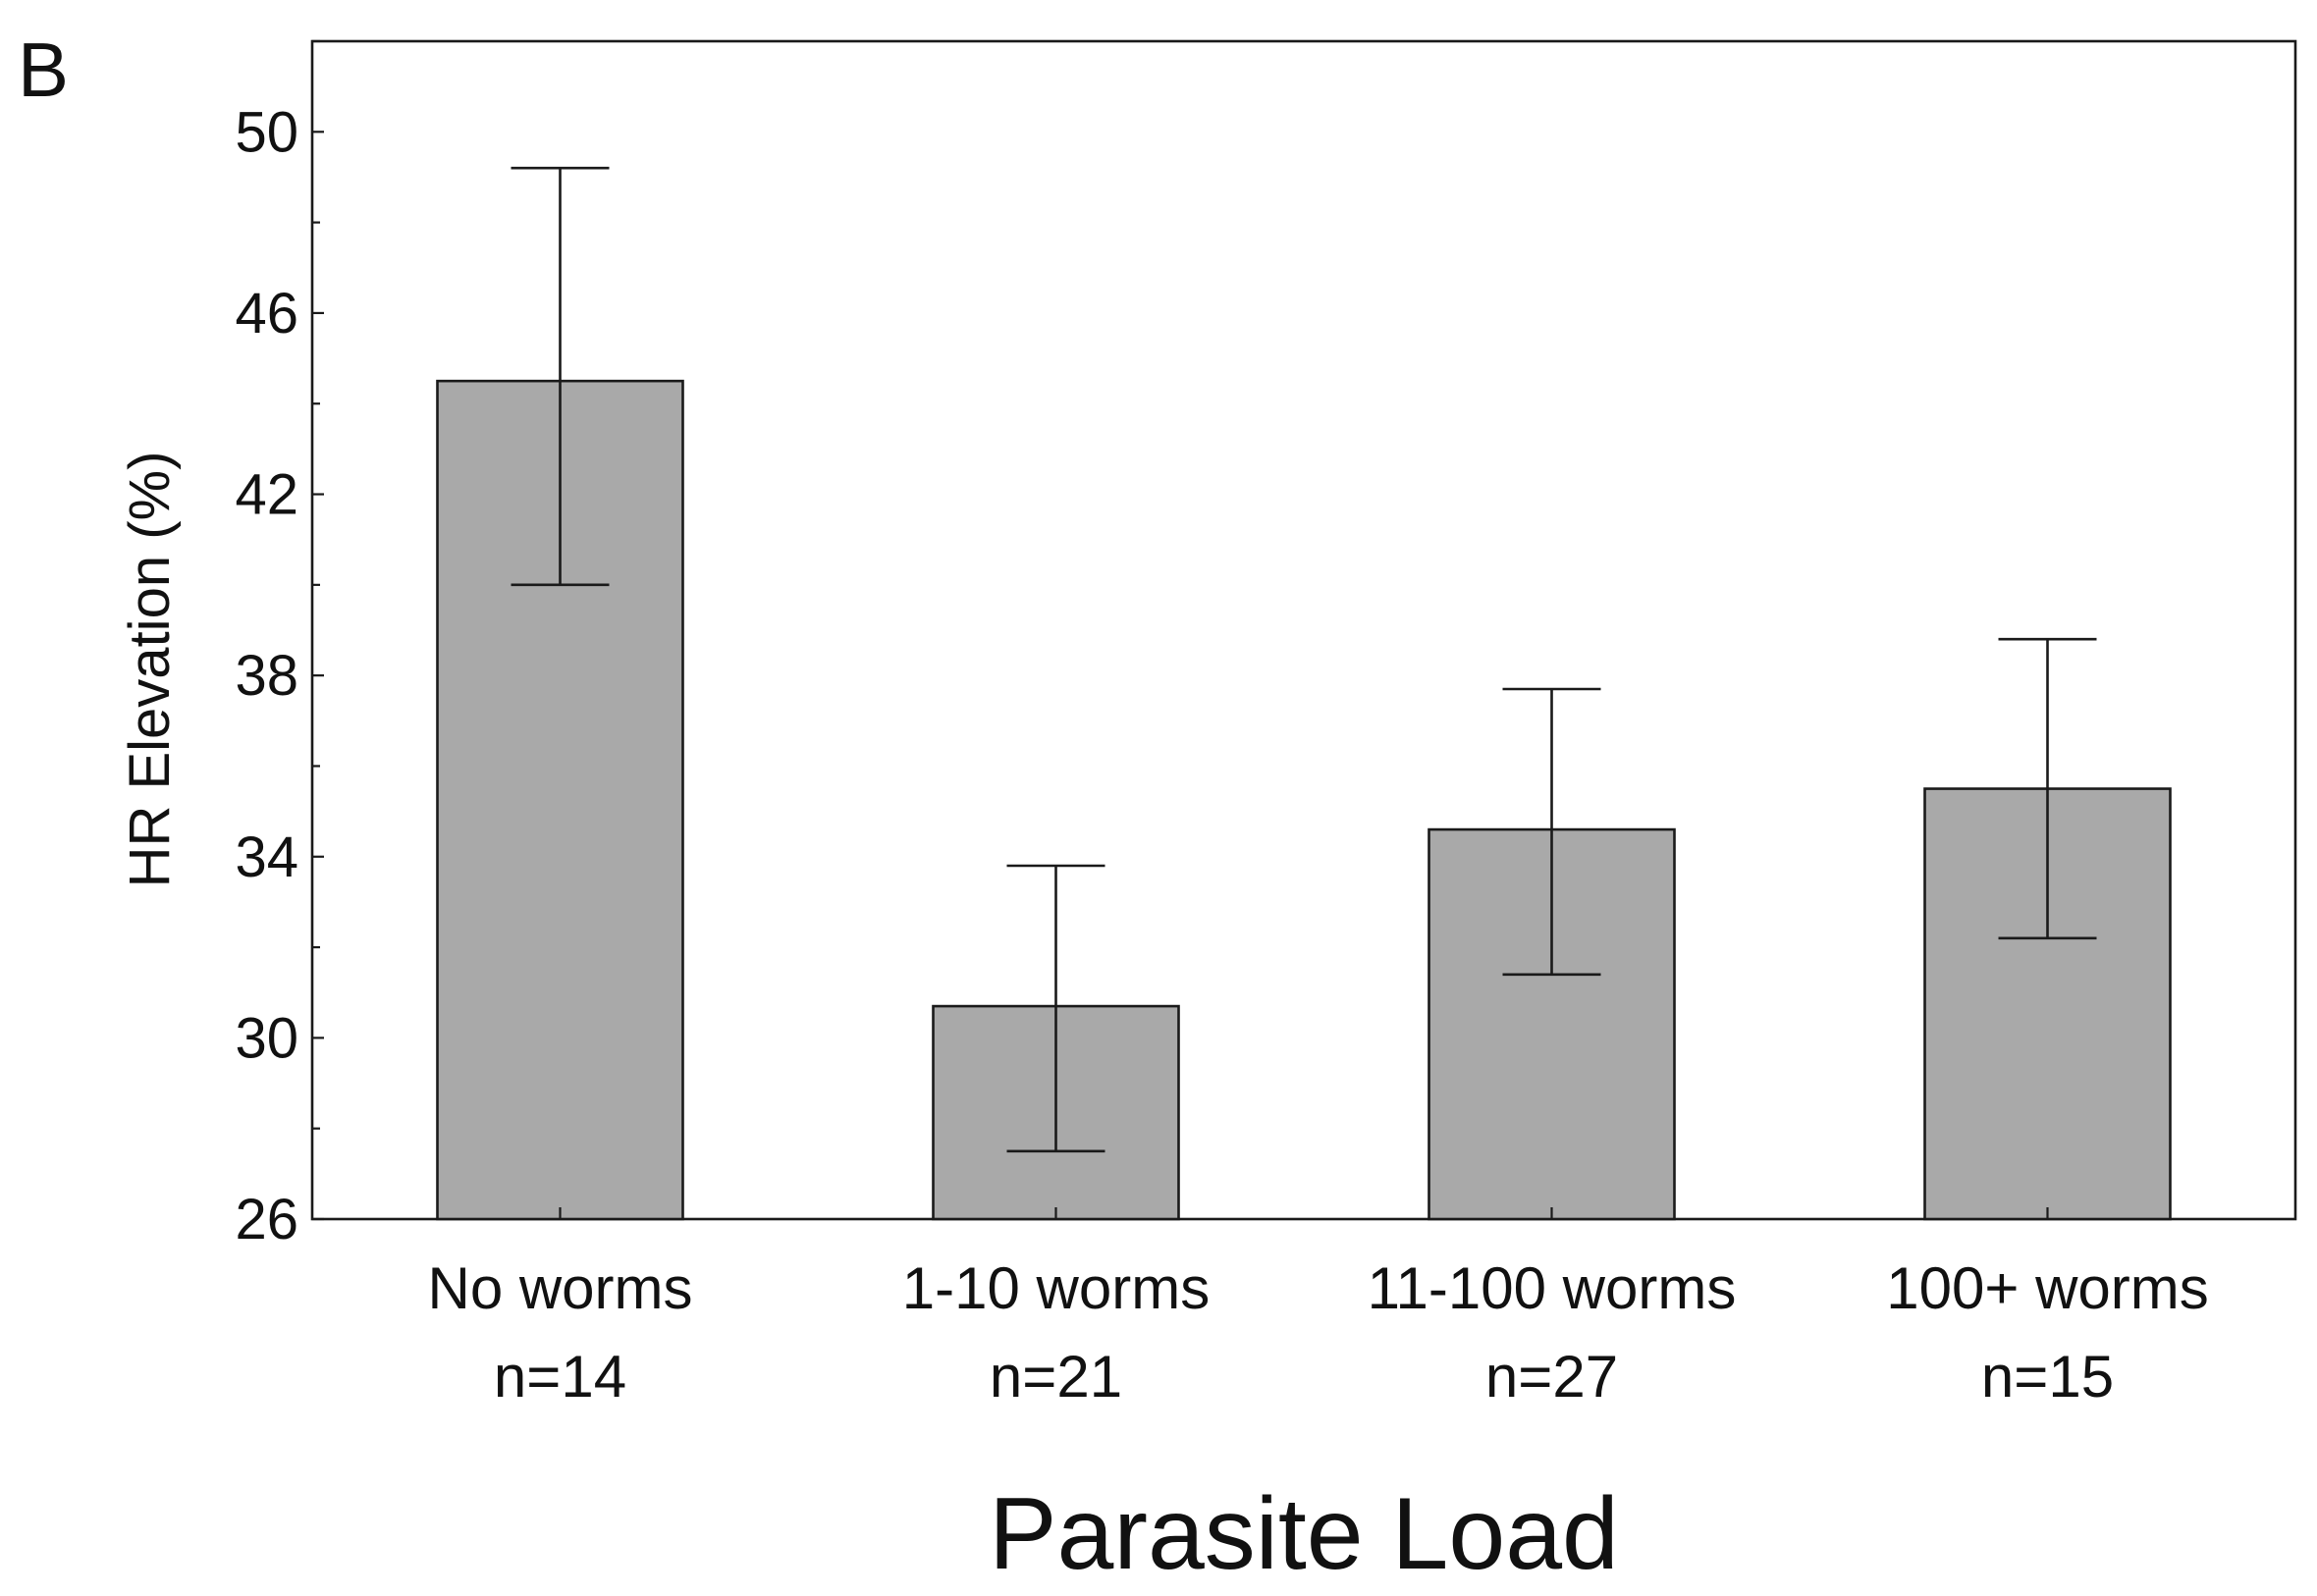 This screenshot has width=2317, height=1596. I want to click on x-tick-label: 100+ worms, so click(2047, 1288).